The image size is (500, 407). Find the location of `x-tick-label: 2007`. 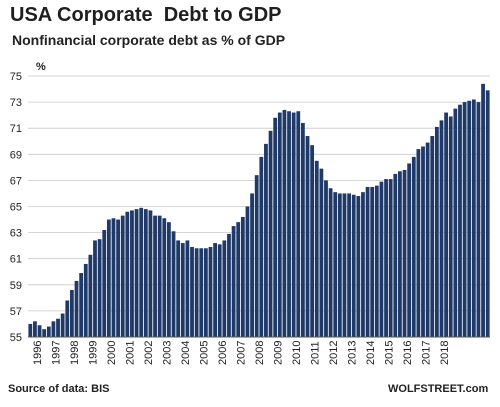

x-tick-label: 2007 is located at coordinates (242, 353).